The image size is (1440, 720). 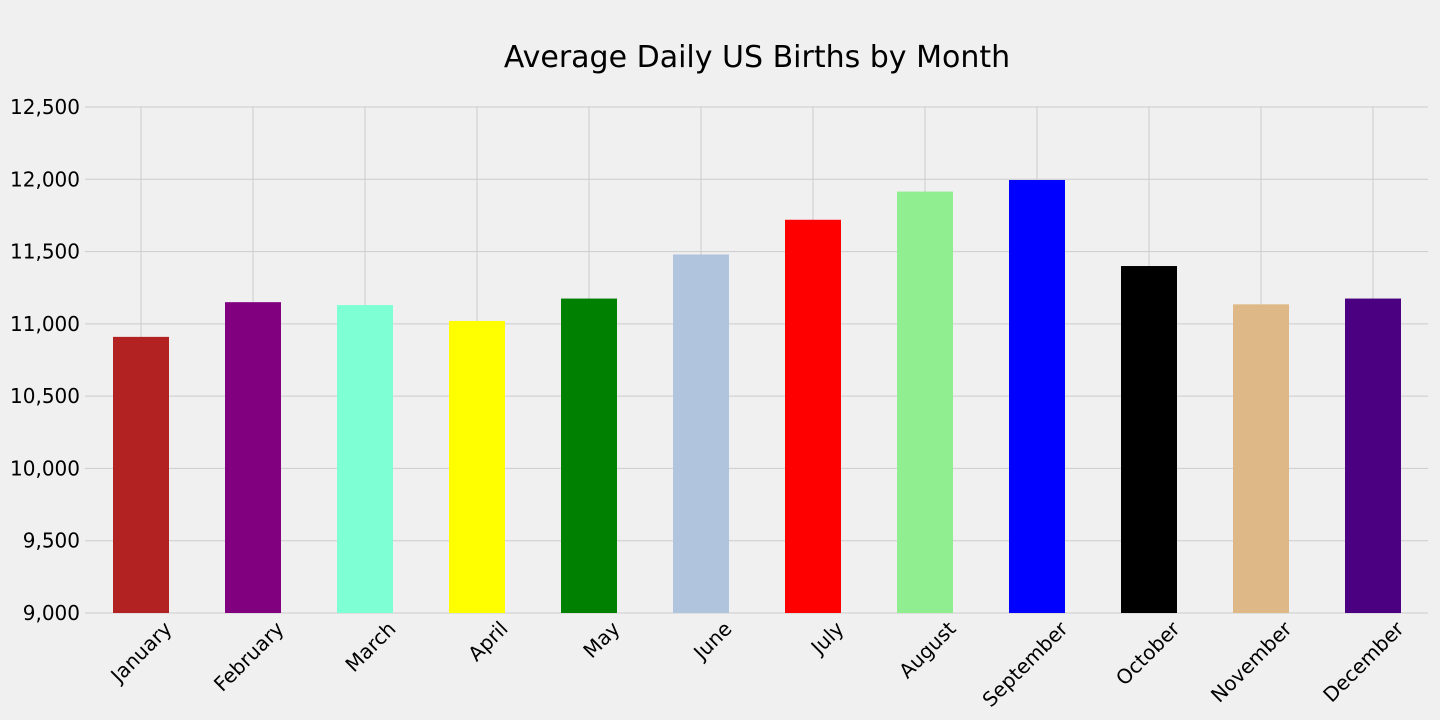 I want to click on bar-december, so click(x=1373, y=455).